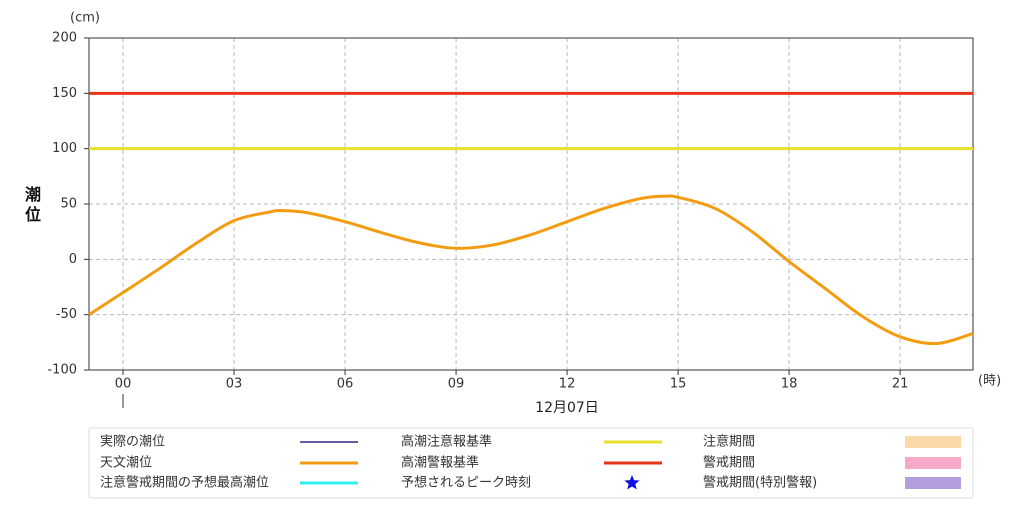  I want to click on y-tick-label: 200, so click(64, 38).